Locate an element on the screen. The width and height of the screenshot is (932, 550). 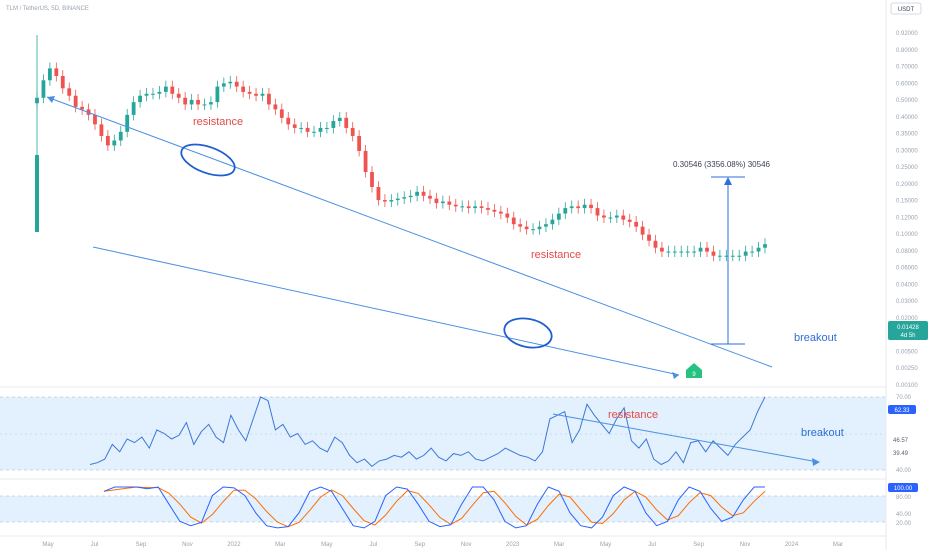
price-tick-label: 0.03000 is located at coordinates (907, 302).